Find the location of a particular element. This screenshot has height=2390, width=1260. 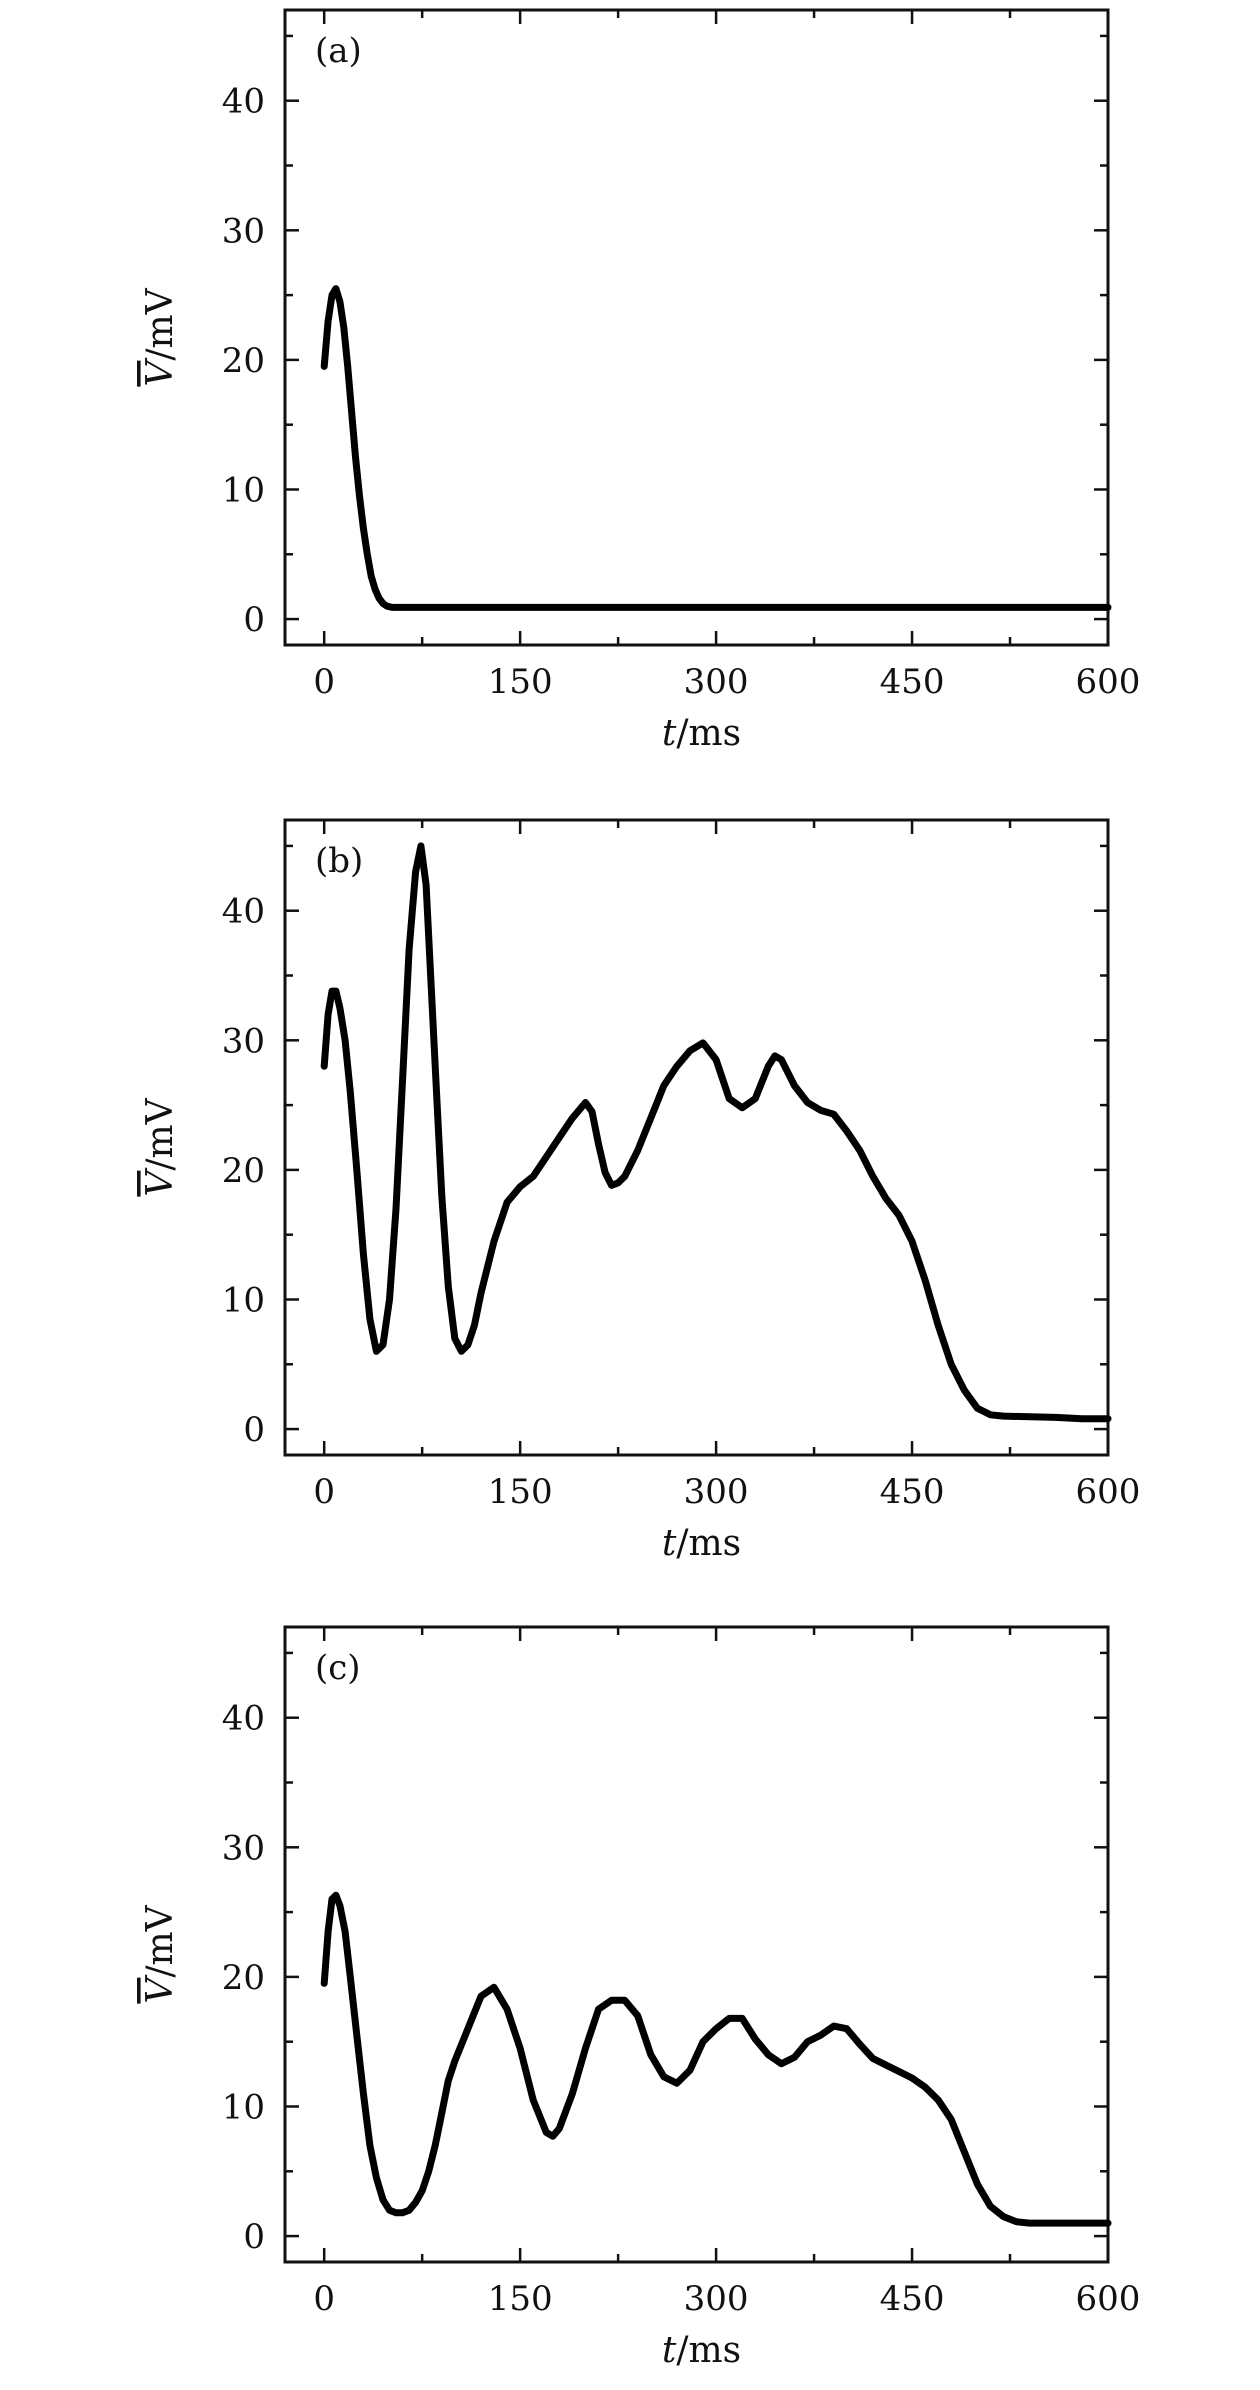

panel-label: (a) is located at coordinates (338, 51).